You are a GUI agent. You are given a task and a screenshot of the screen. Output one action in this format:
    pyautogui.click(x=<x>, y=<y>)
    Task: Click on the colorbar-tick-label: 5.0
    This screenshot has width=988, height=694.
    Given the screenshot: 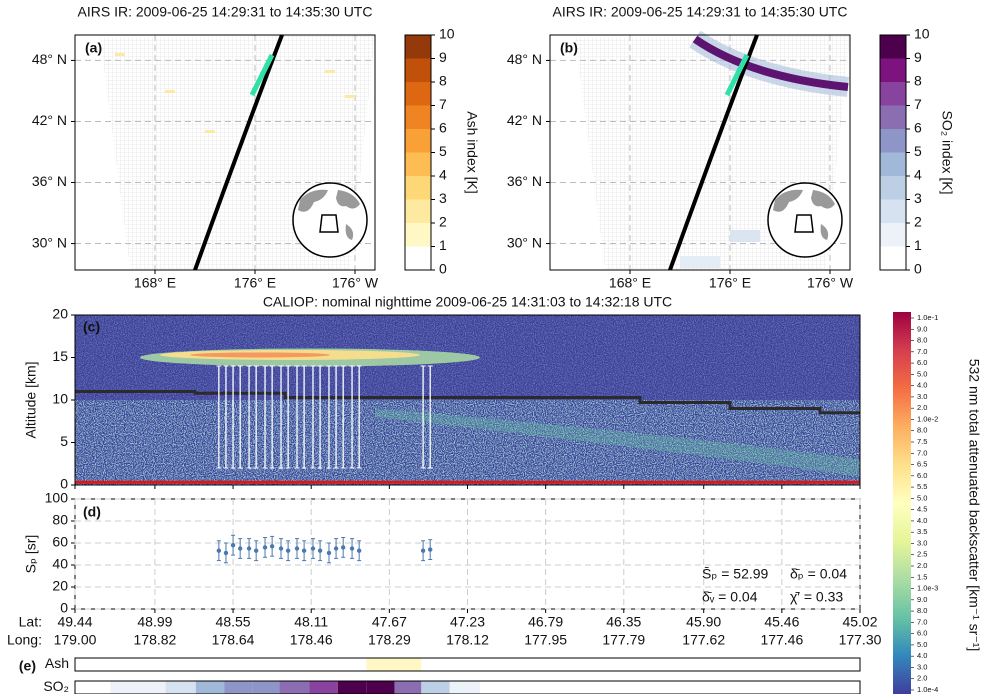 What is the action you would take?
    pyautogui.click(x=922, y=373)
    